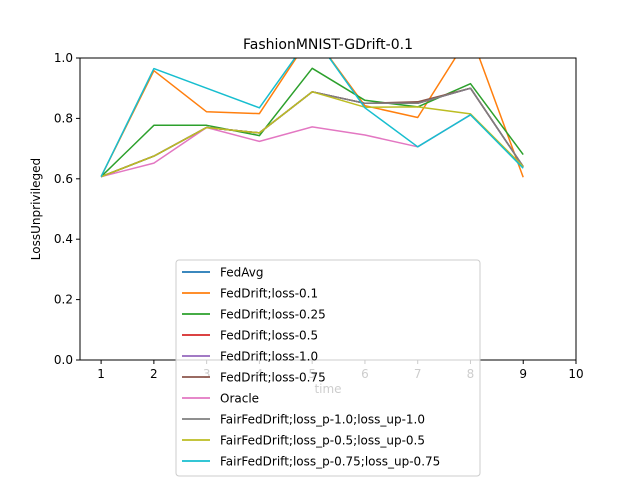 The image size is (640, 484). Describe the element at coordinates (575, 374) in the screenshot. I see `x-tick-label: 10` at that location.